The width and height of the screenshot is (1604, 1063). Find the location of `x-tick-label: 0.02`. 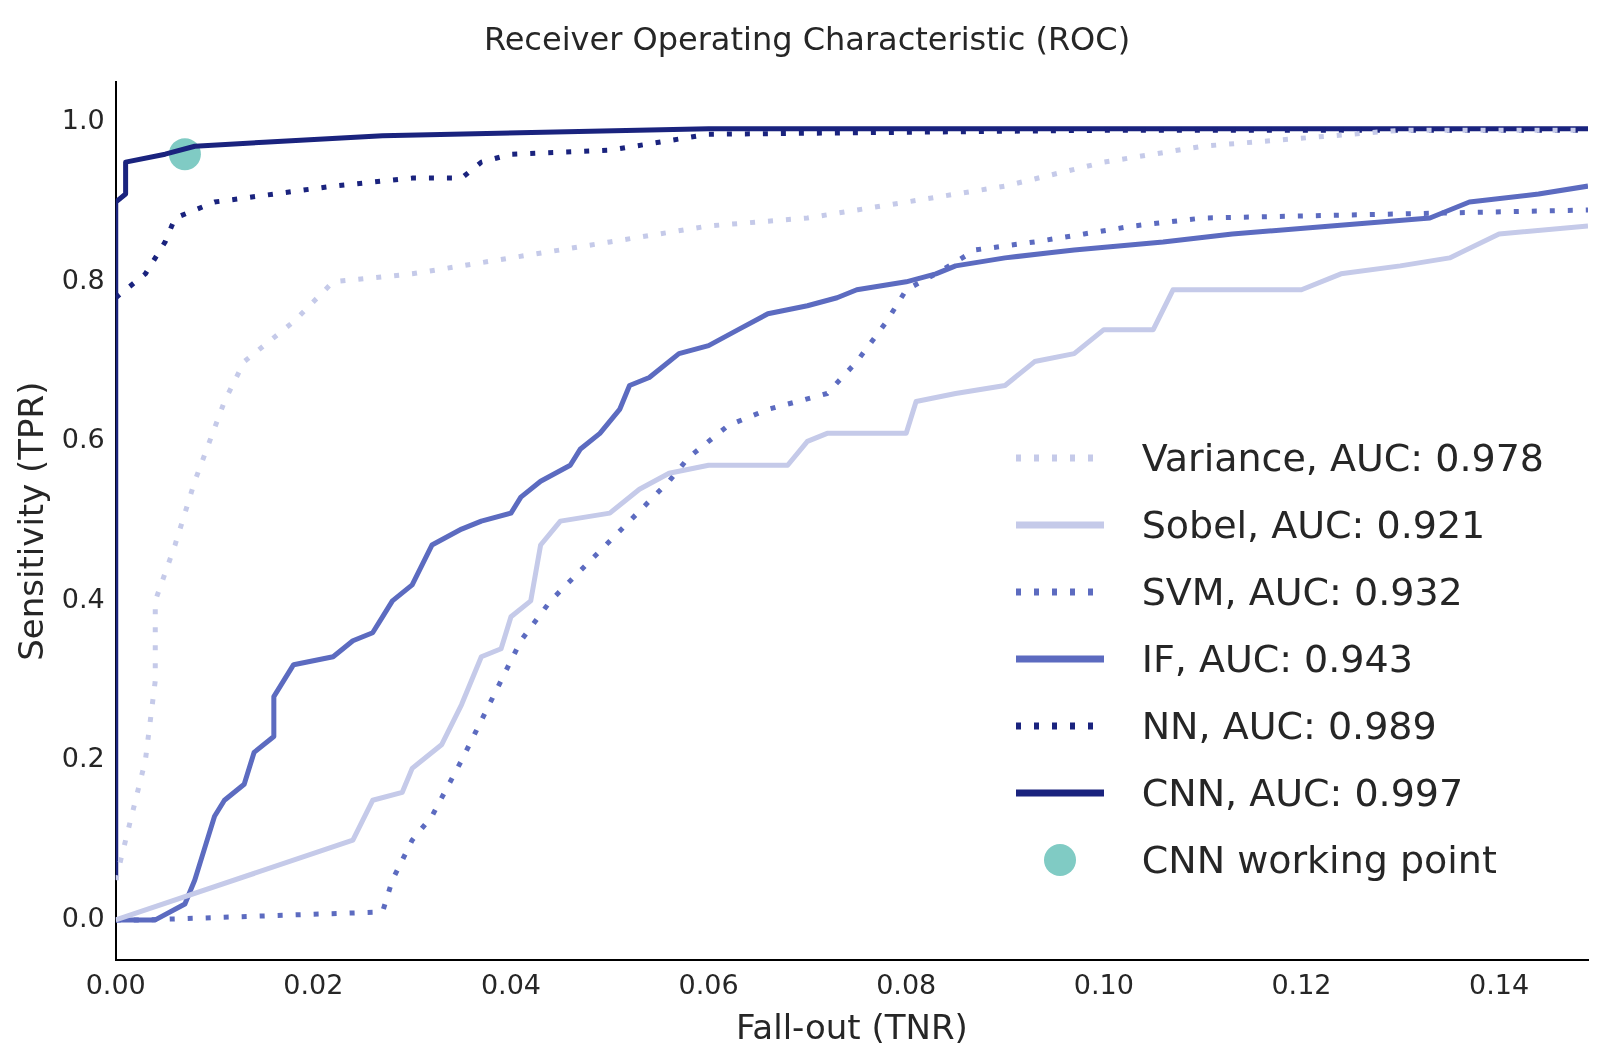

x-tick-label: 0.02 is located at coordinates (313, 985).